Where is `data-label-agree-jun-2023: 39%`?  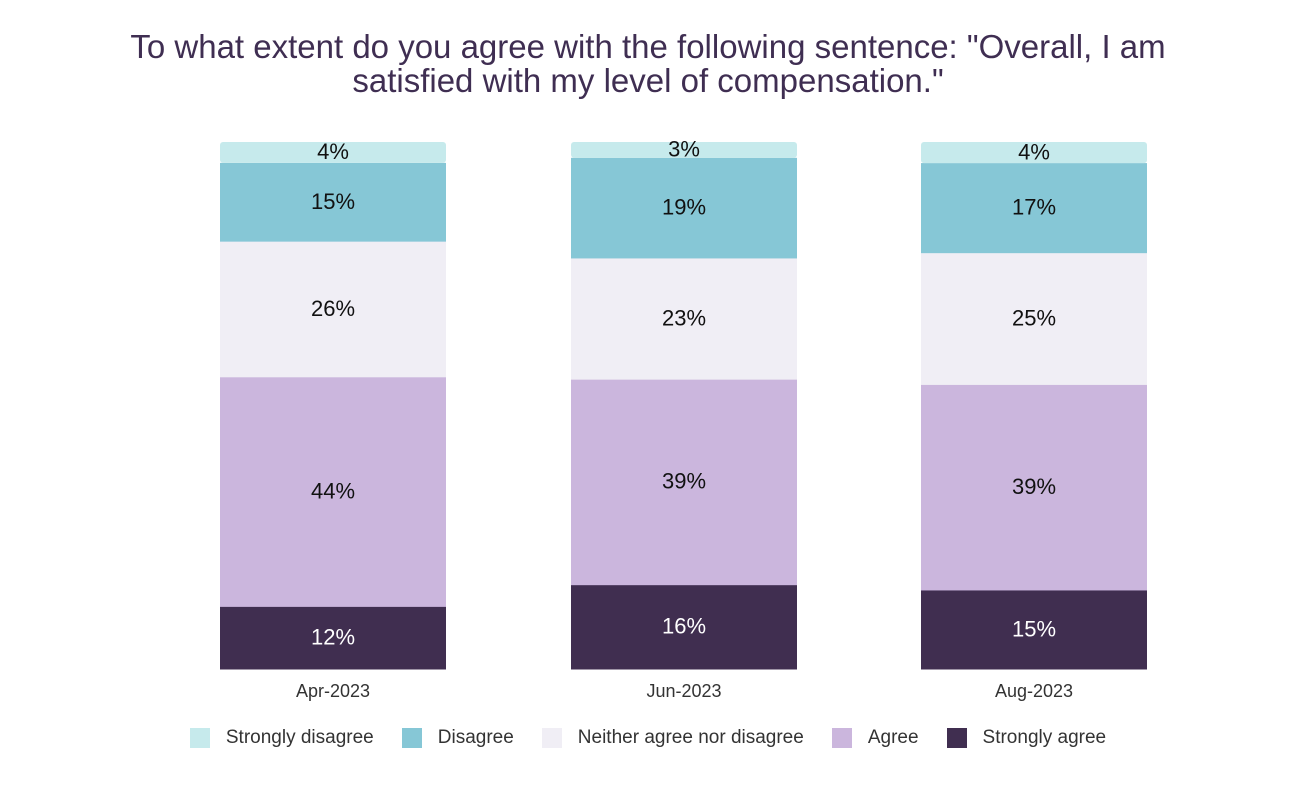
data-label-agree-jun-2023: 39% is located at coordinates (684, 481).